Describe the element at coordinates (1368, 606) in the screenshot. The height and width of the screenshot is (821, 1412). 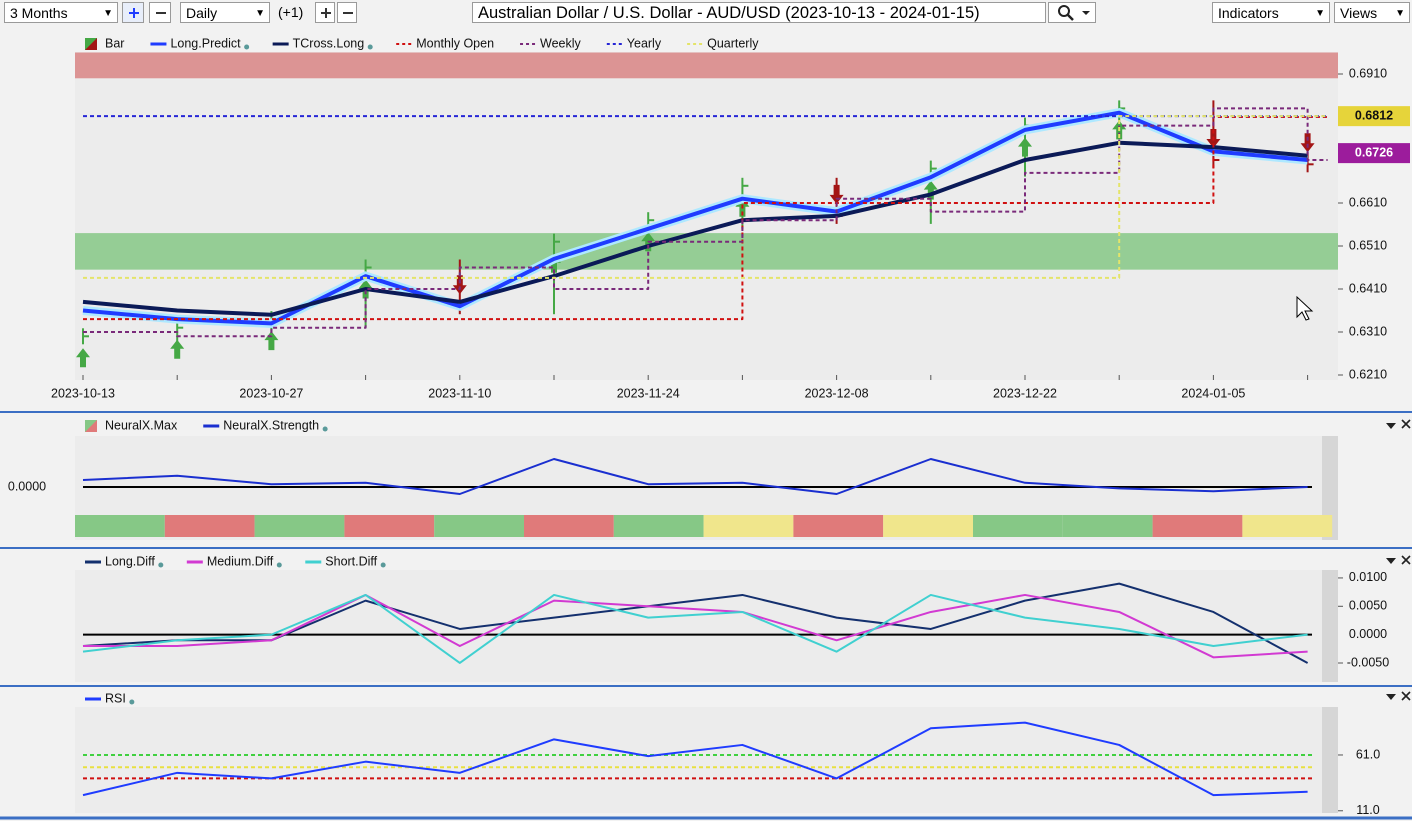
I see `y-tick-label: 0.0050` at that location.